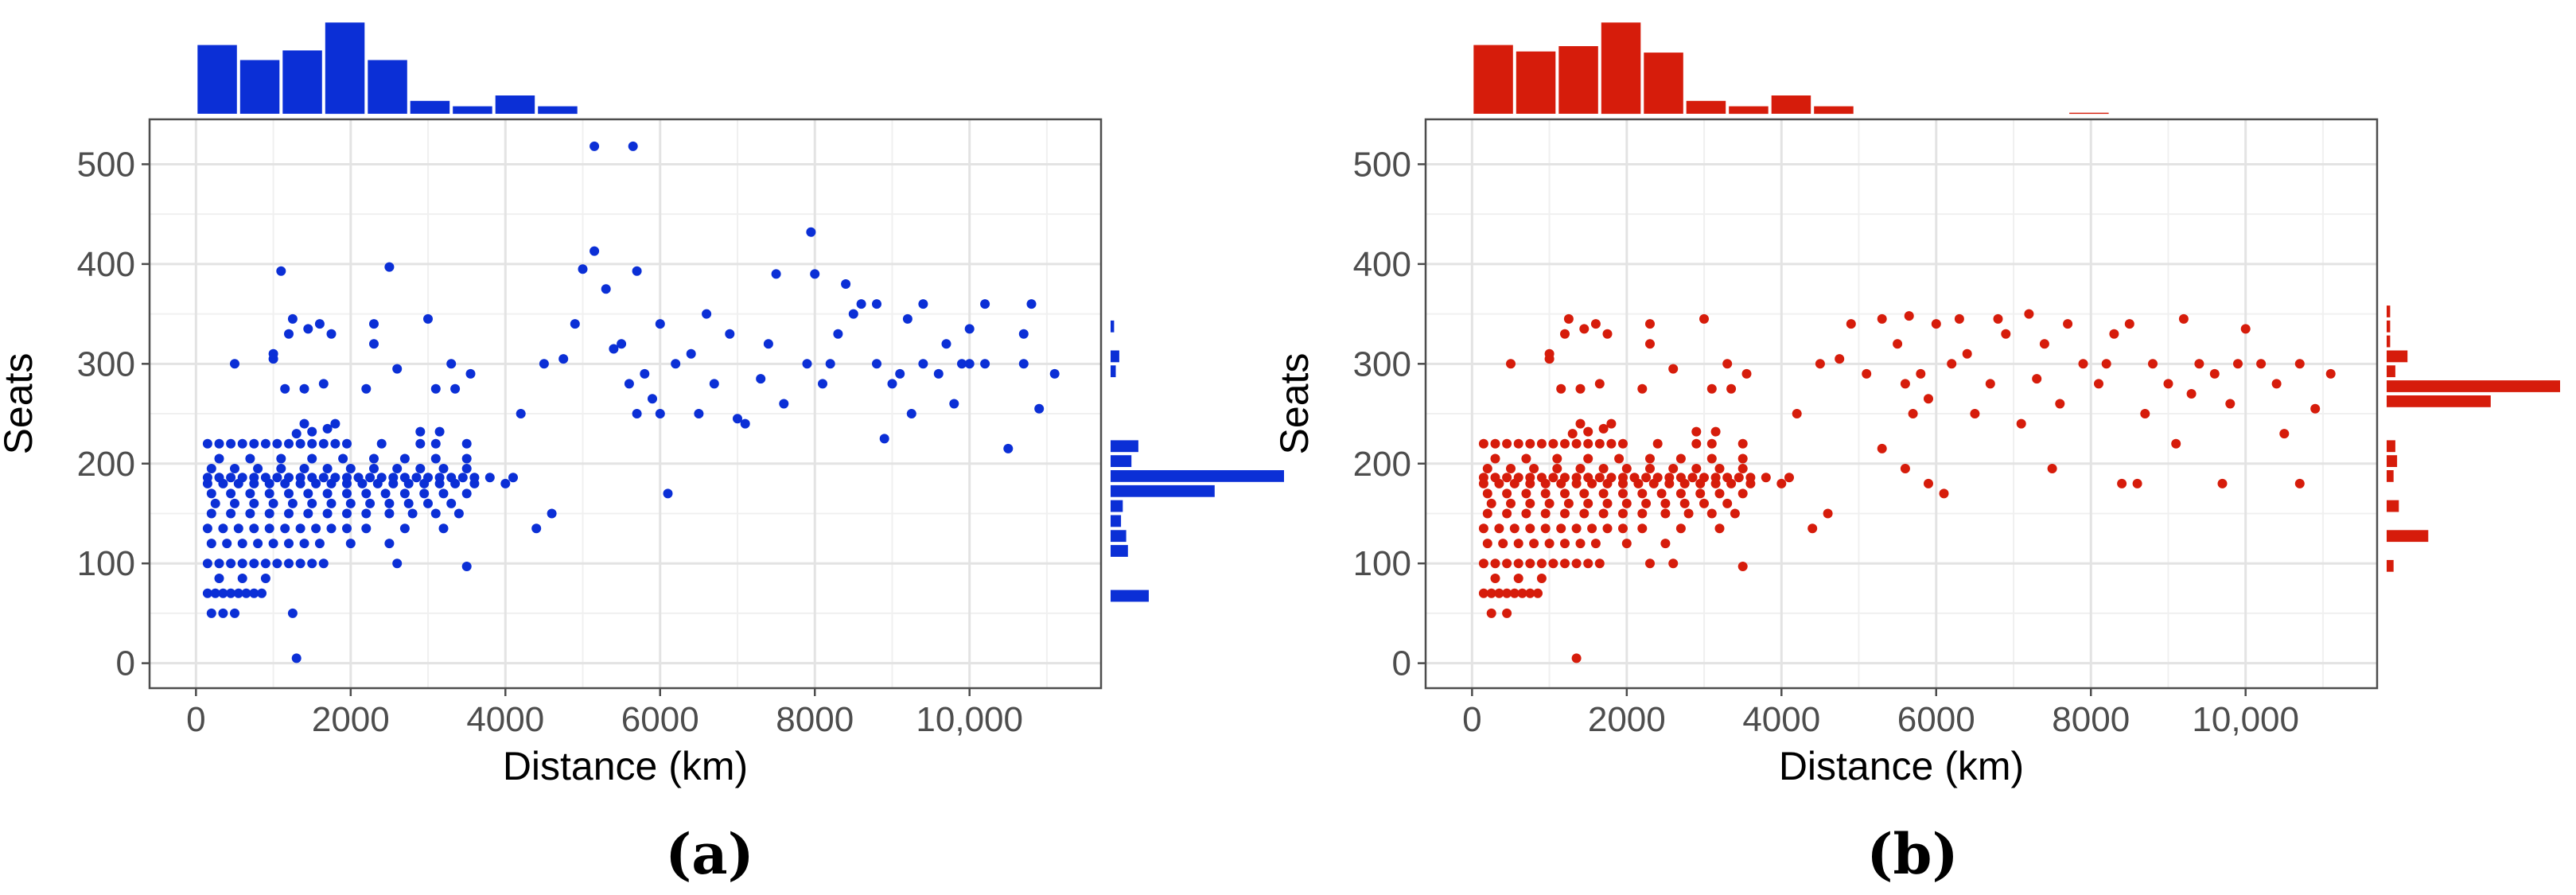  I want to click on data-points, so click(1907, 486).